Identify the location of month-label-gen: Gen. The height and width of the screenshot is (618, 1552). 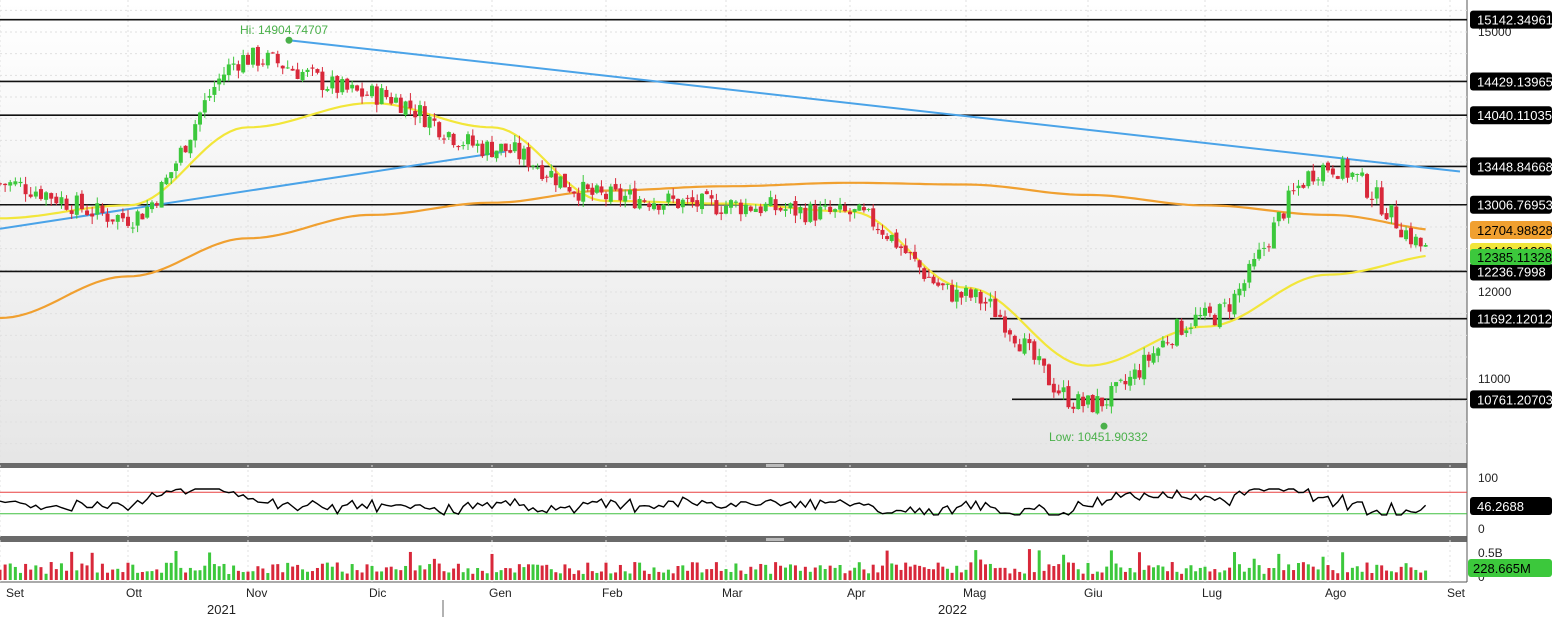
(500, 593).